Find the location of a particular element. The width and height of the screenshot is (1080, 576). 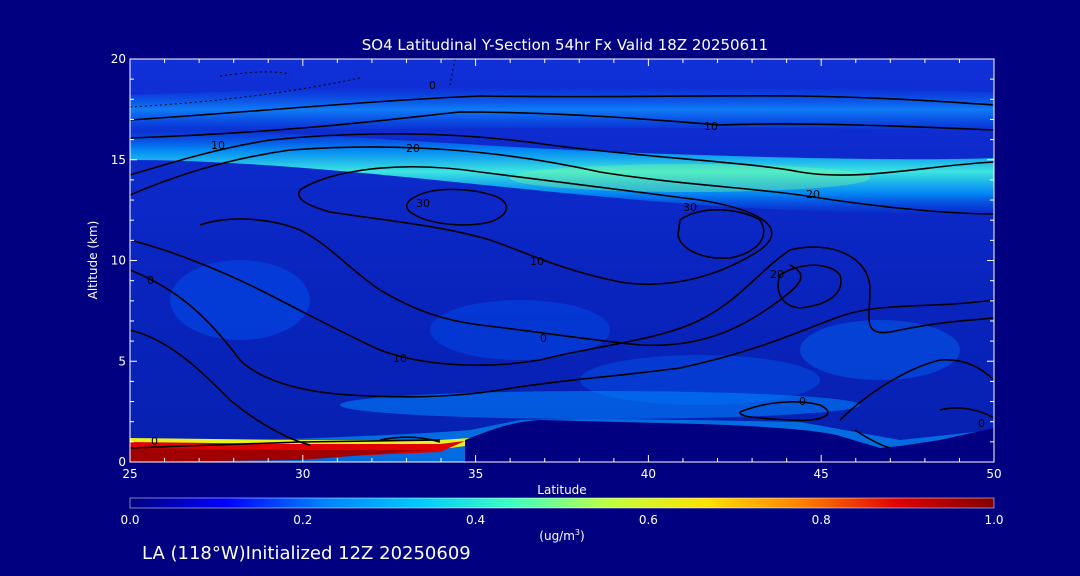

dashed-contours is located at coordinates (293, 83).